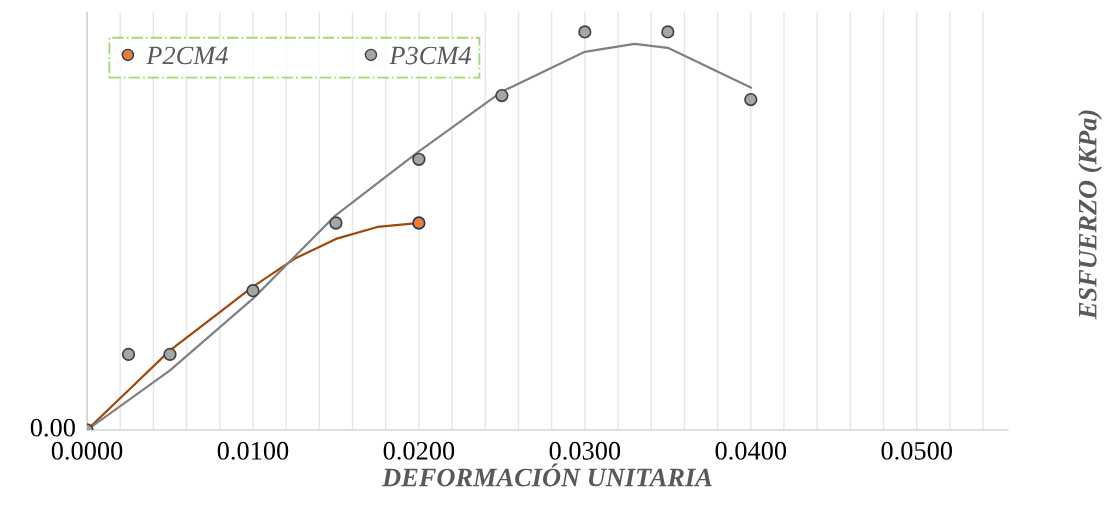  Describe the element at coordinates (430, 55) in the screenshot. I see `legend-label: P3CM4` at that location.